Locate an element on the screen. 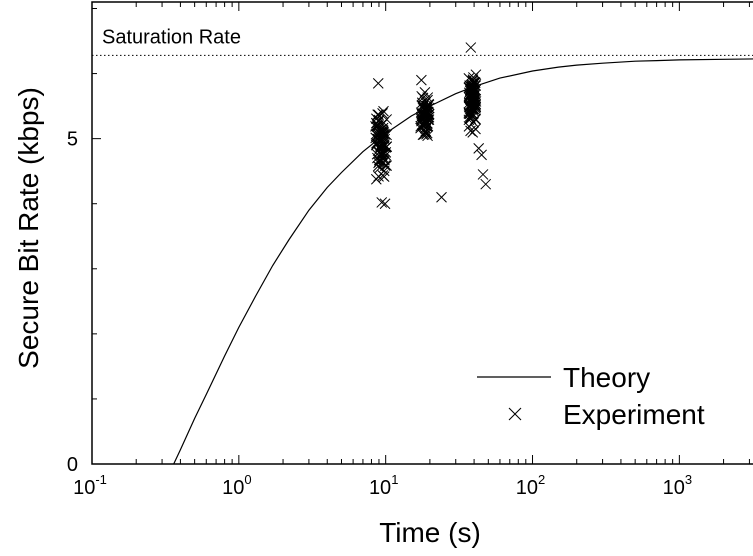 This screenshot has width=753, height=556. x-tick-label: 10³ is located at coordinates (677, 485).